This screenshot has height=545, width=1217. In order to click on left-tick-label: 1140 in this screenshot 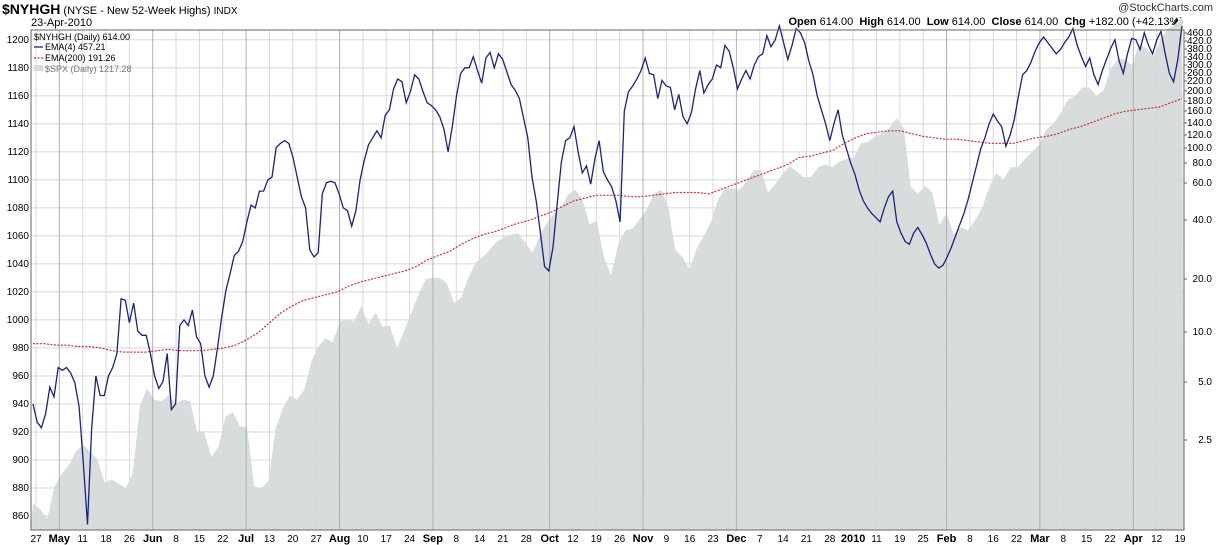, I will do `click(18, 124)`.